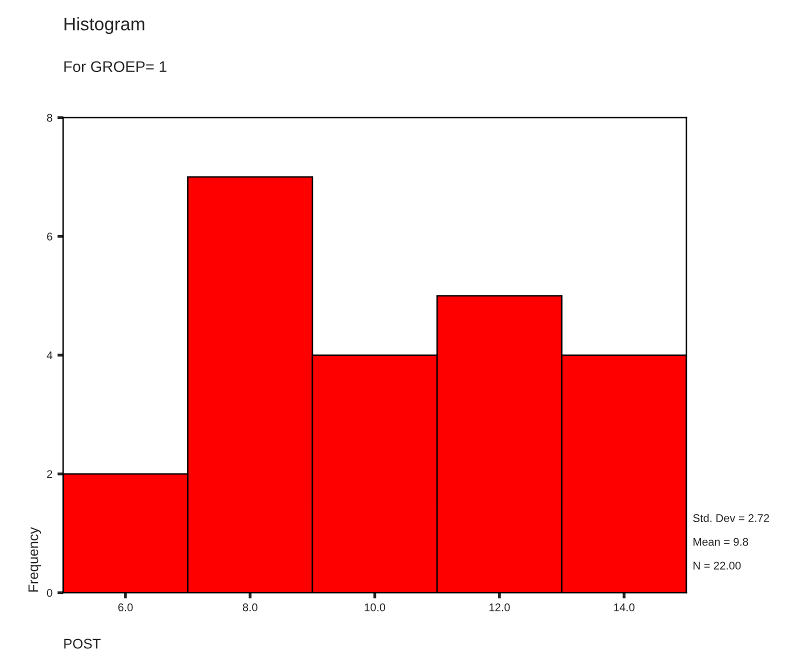  What do you see at coordinates (104, 25) in the screenshot?
I see `chart-title: Histogram` at bounding box center [104, 25].